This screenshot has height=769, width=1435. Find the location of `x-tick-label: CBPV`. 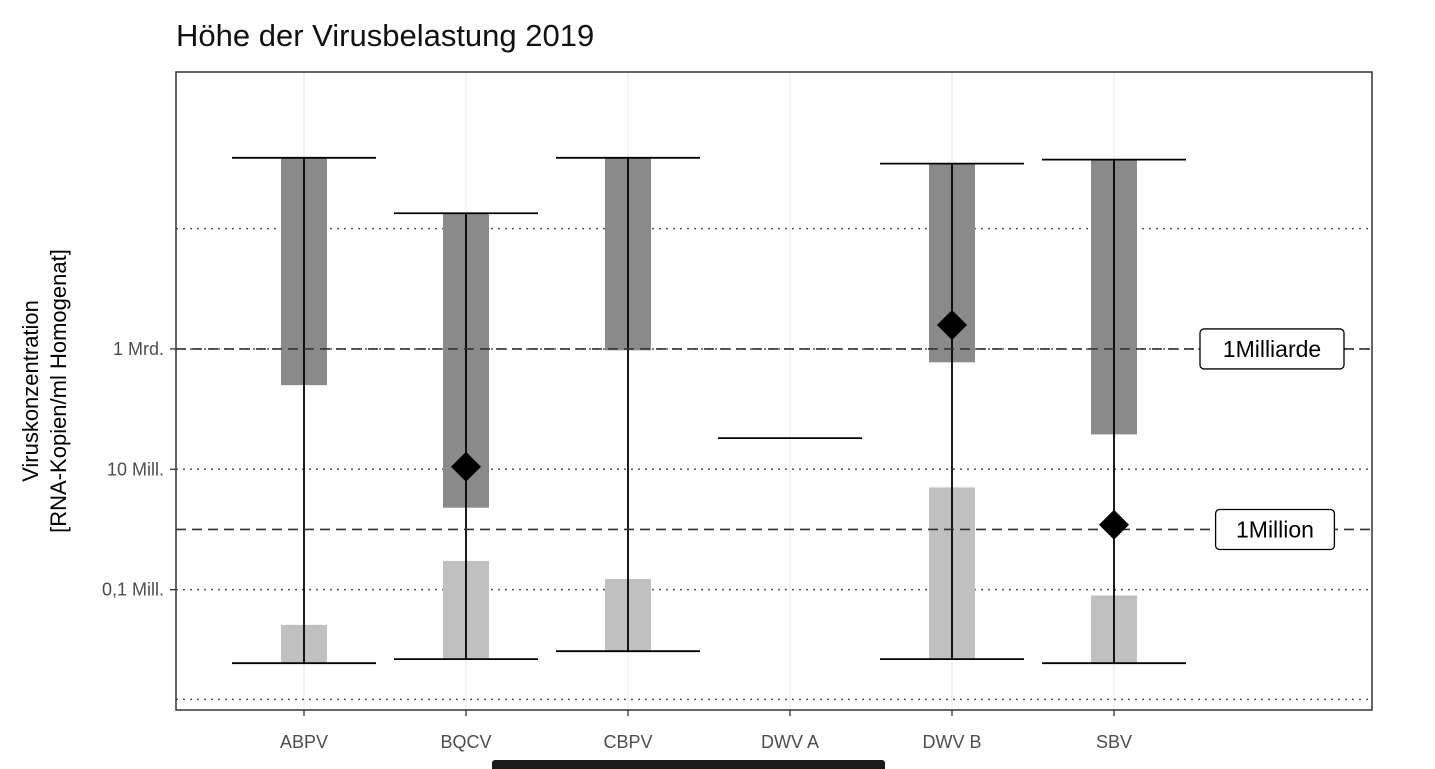

x-tick-label: CBPV is located at coordinates (627, 742).